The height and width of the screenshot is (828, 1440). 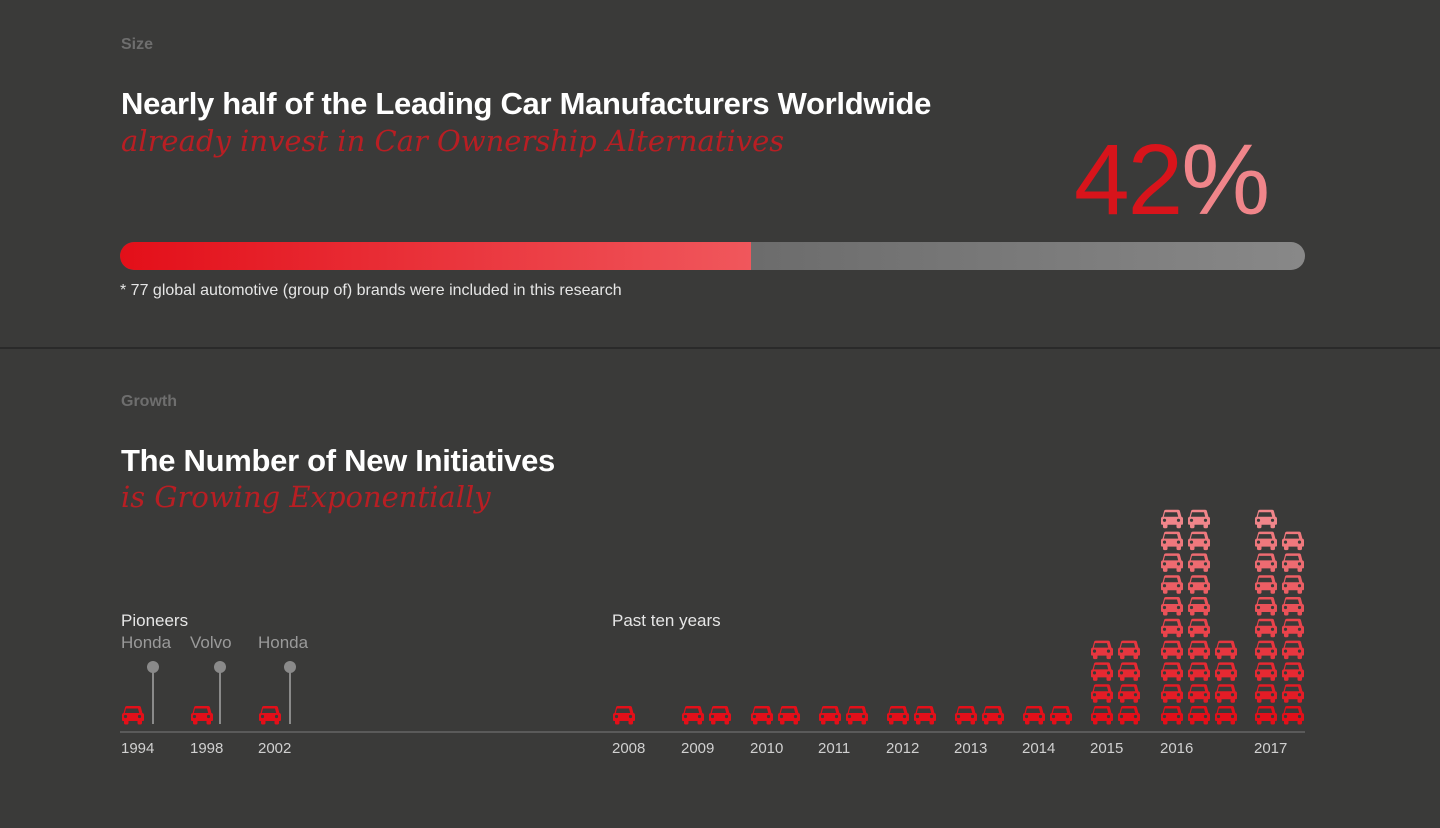 What do you see at coordinates (1128, 180) in the screenshot?
I see `percent-number: 42` at bounding box center [1128, 180].